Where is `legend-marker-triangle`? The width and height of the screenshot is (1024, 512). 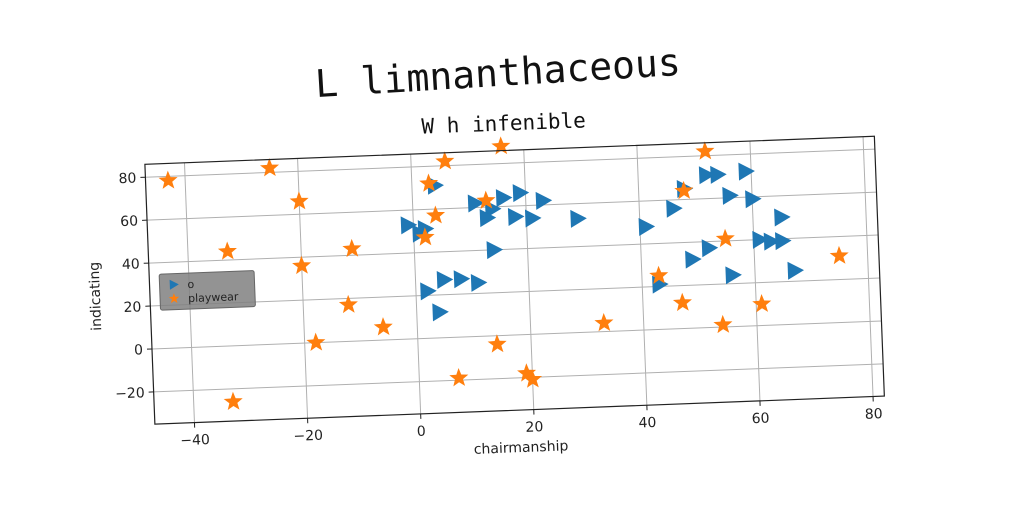
legend-marker-triangle is located at coordinates (174, 284).